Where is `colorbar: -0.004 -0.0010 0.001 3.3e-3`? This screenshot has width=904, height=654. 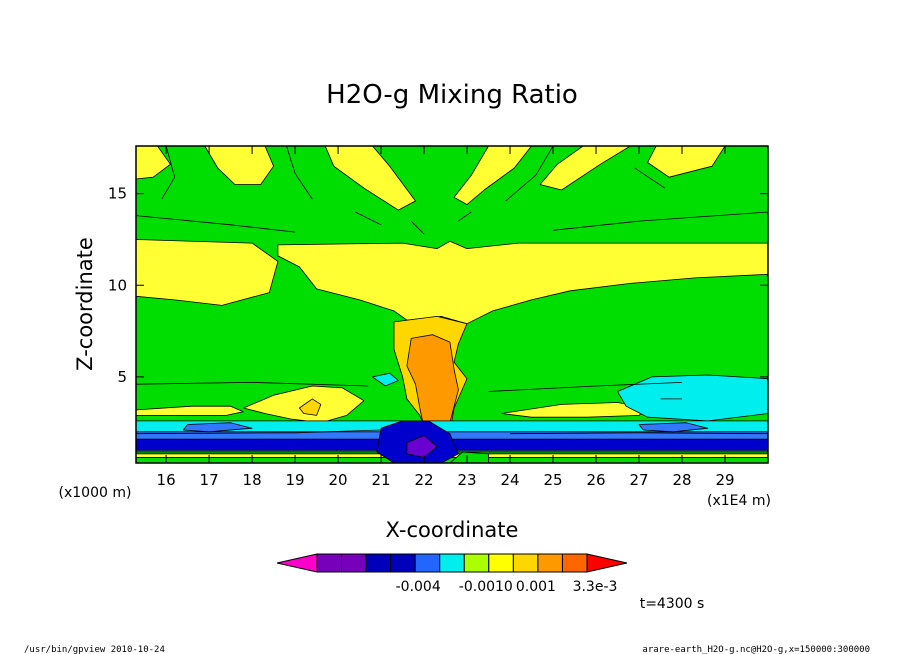
colorbar: -0.004 -0.0010 0.001 3.3e-3 is located at coordinates (452, 574).